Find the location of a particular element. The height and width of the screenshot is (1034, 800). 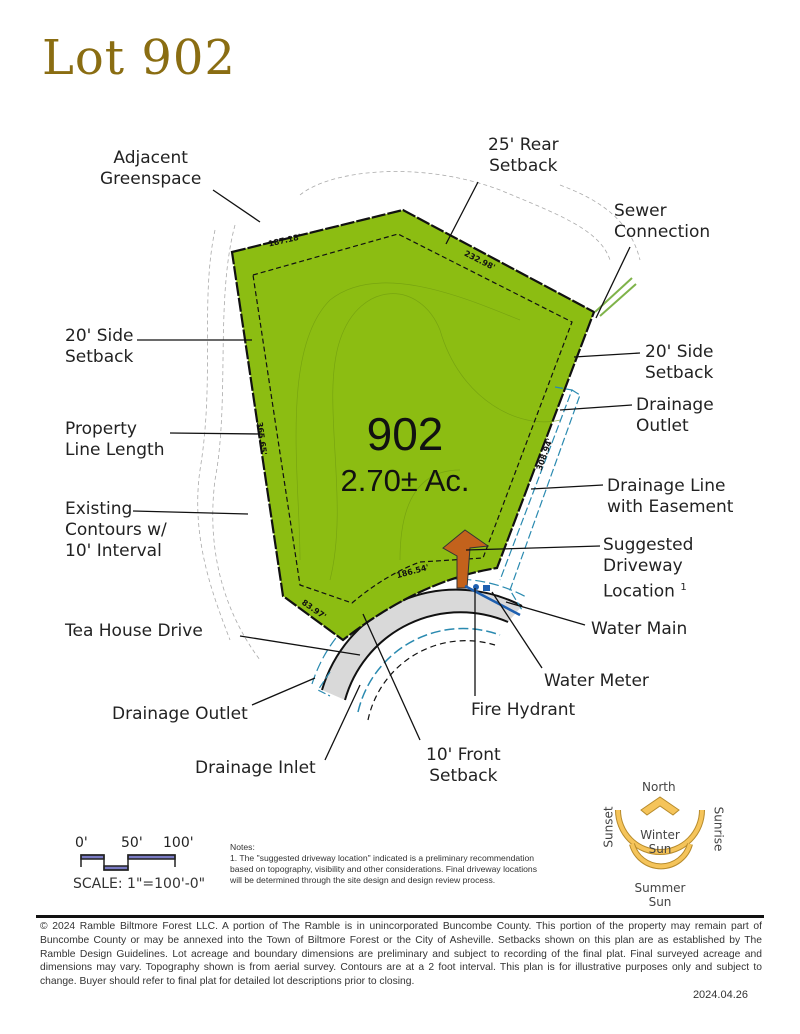

callout-side-setback-right: 20' Side Setback is located at coordinates (679, 362).